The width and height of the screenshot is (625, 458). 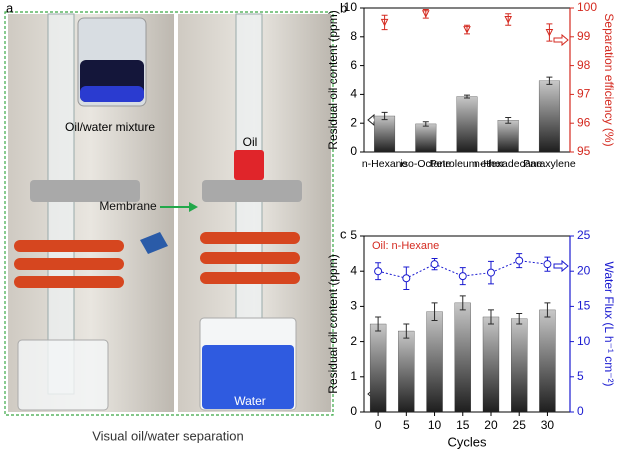 What do you see at coordinates (157, 260) in the screenshot?
I see `clamp-tubes` at bounding box center [157, 260].